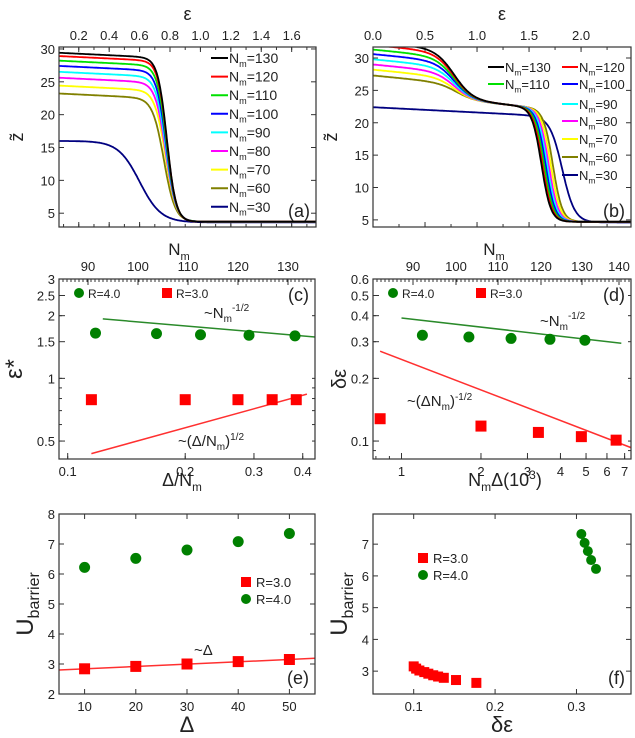 This screenshot has width=635, height=738. Describe the element at coordinates (581, 35) in the screenshot. I see `x-tick-label: 2.0` at that location.